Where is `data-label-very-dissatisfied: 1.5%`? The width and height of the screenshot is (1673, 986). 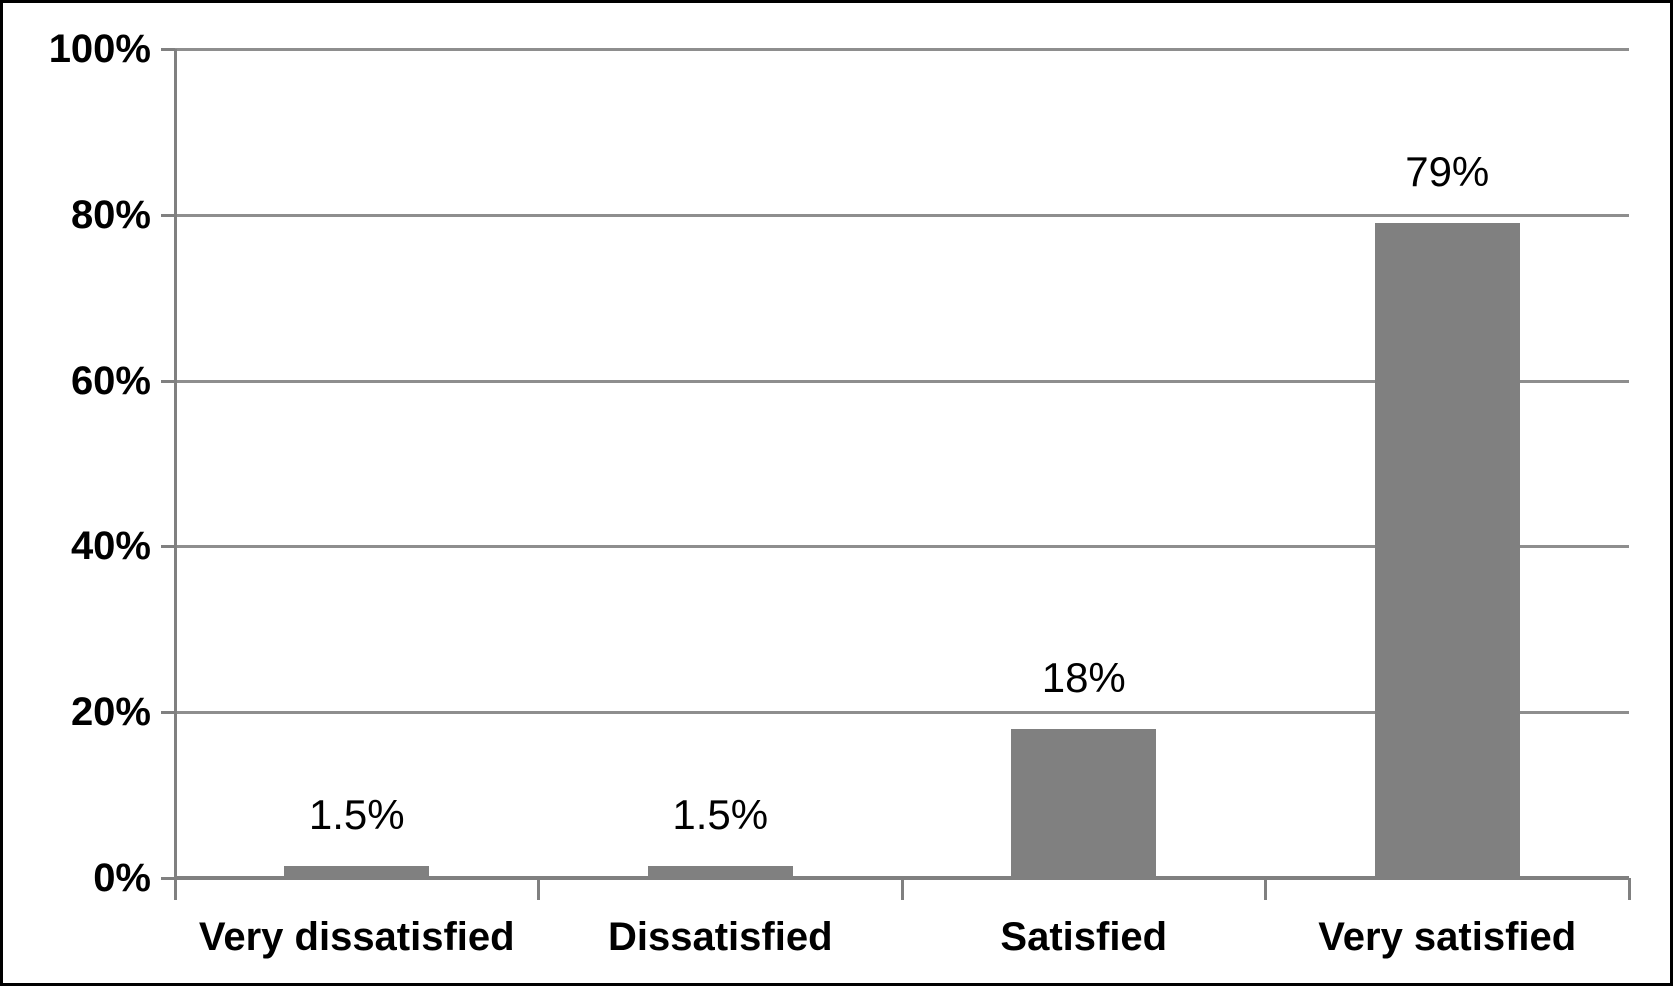 data-label-very-dissatisfied: 1.5% is located at coordinates (356, 814).